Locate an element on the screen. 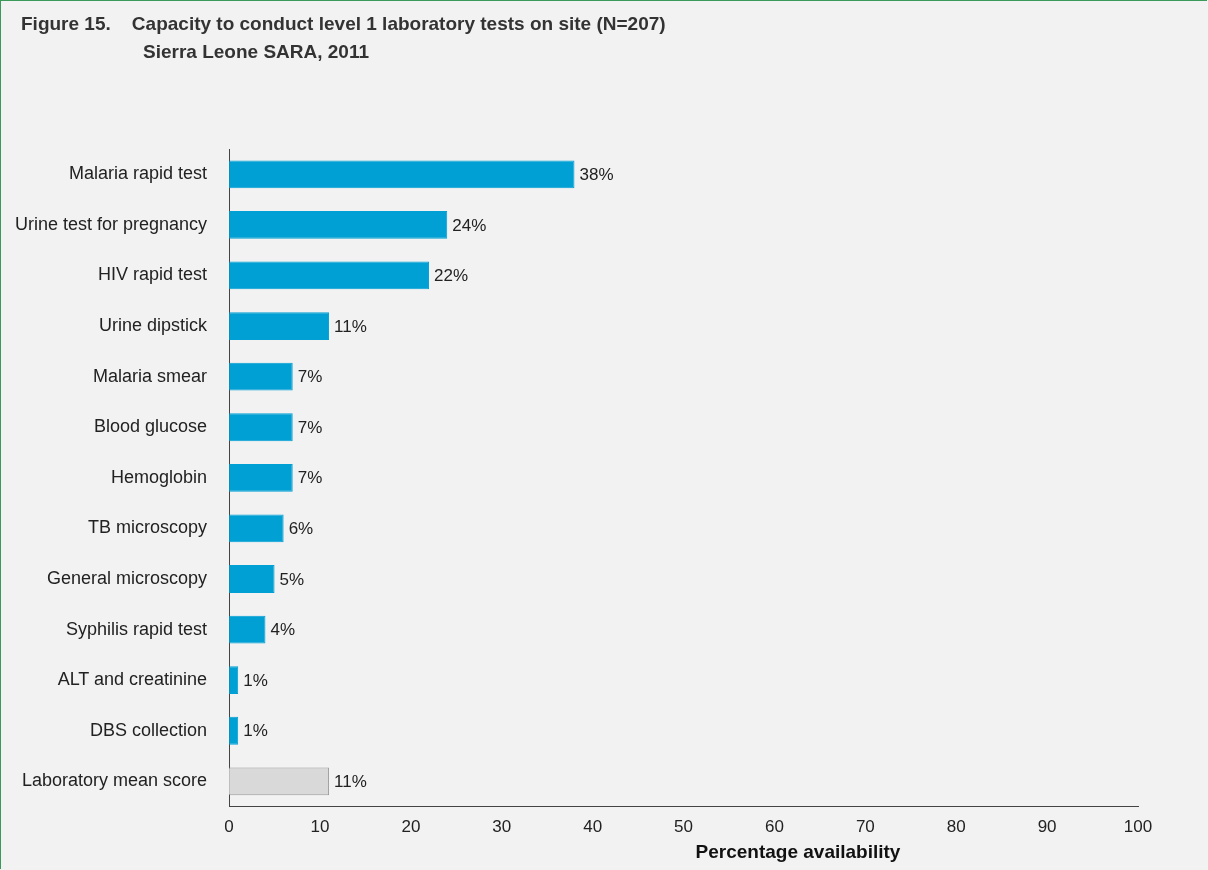 The height and width of the screenshot is (870, 1208). x-tick-label: 50 is located at coordinates (684, 827).